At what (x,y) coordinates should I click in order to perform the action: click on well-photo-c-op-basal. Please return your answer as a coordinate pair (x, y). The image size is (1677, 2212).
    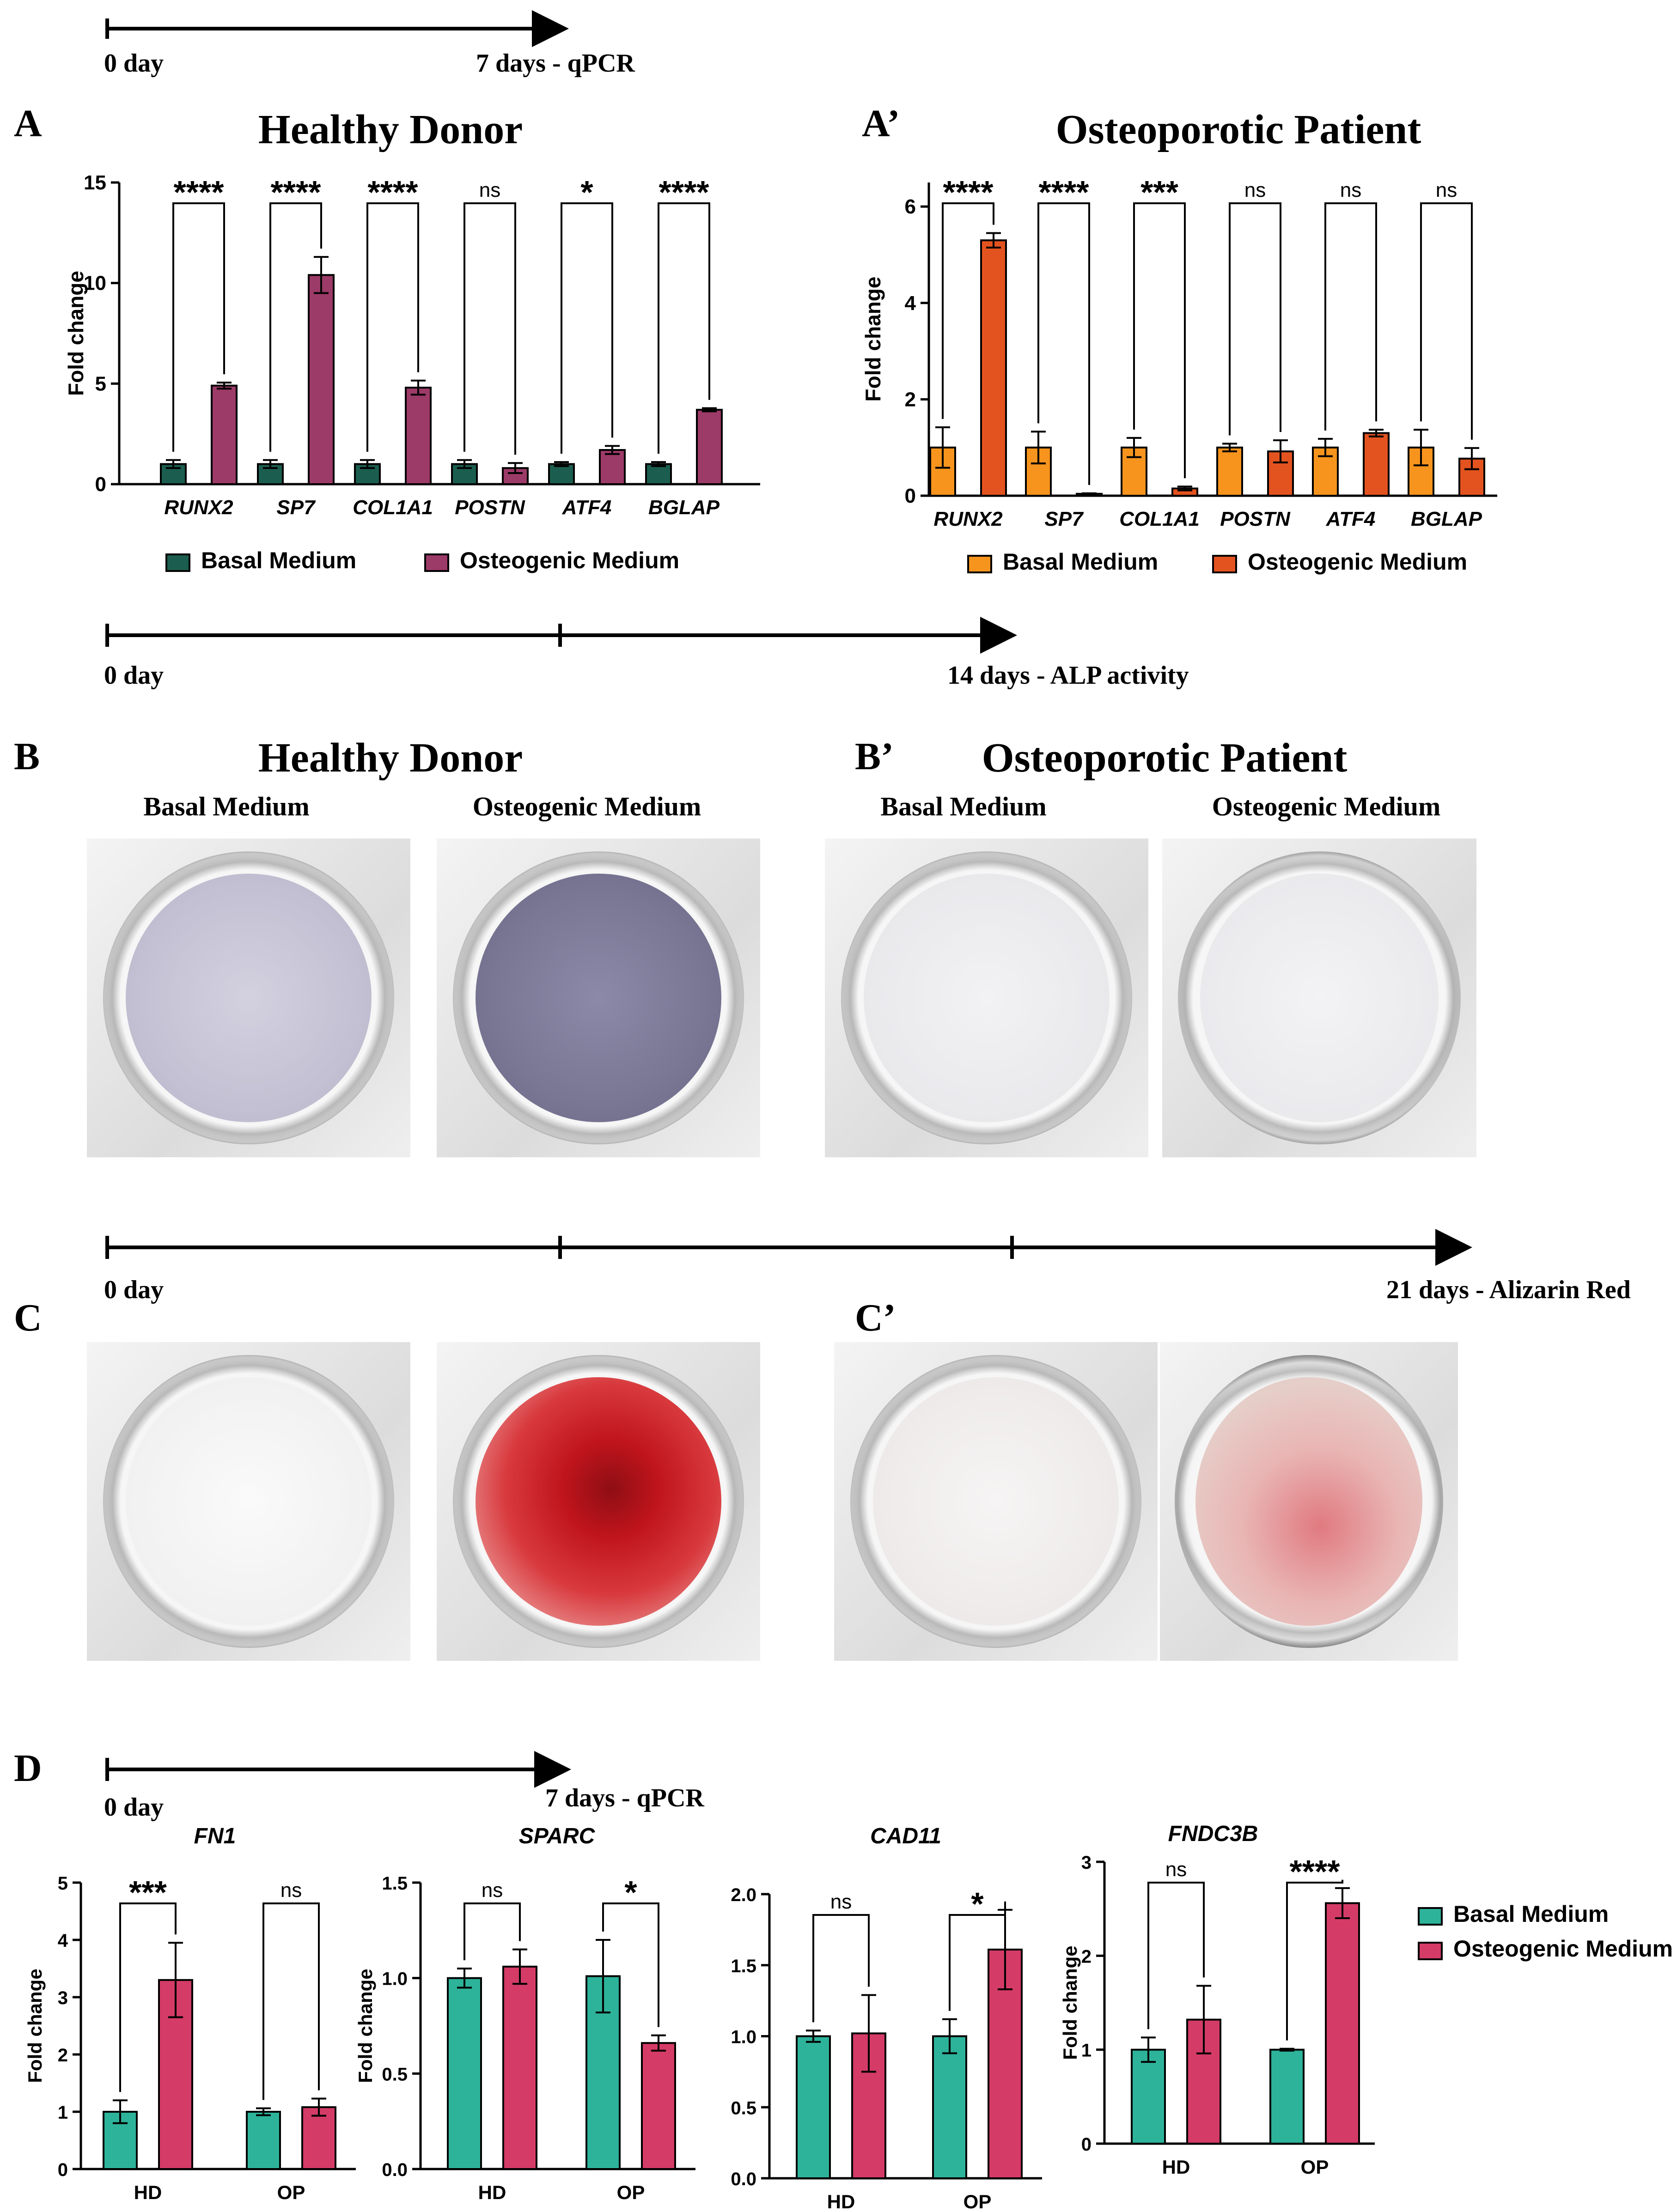
    Looking at the image, I should click on (996, 1501).